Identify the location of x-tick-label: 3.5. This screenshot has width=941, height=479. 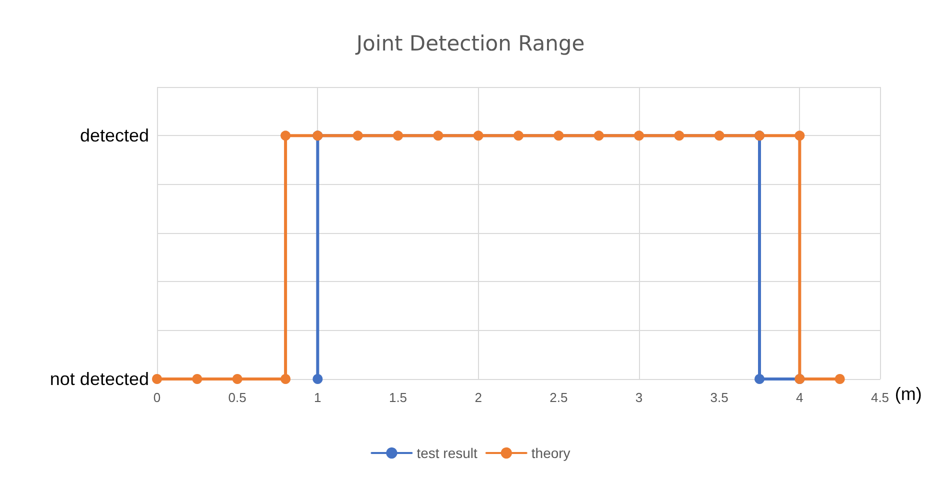
(719, 397).